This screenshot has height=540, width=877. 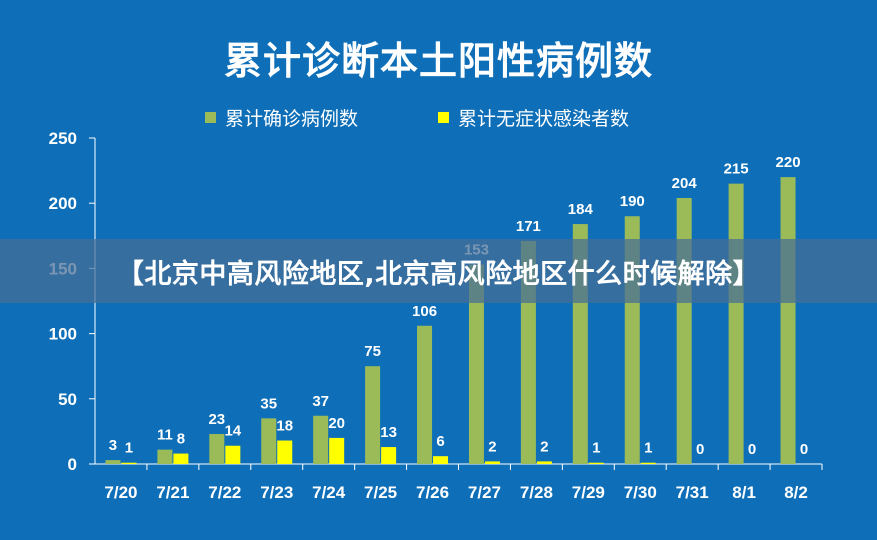 What do you see at coordinates (424, 311) in the screenshot?
I see `data-label-confirmed: 106` at bounding box center [424, 311].